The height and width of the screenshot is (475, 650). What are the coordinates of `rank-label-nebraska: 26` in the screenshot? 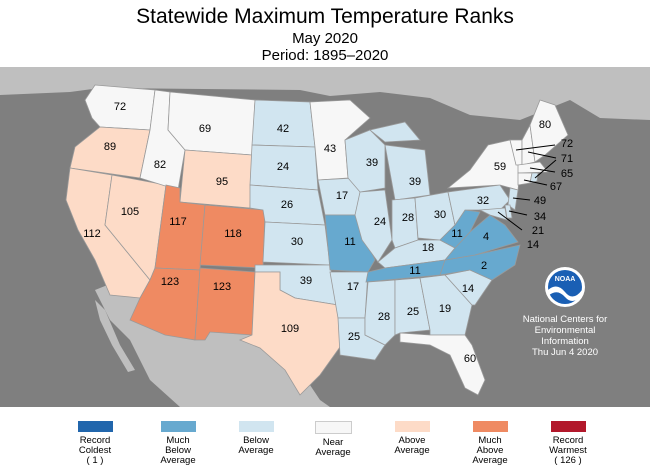 It's located at (287, 205).